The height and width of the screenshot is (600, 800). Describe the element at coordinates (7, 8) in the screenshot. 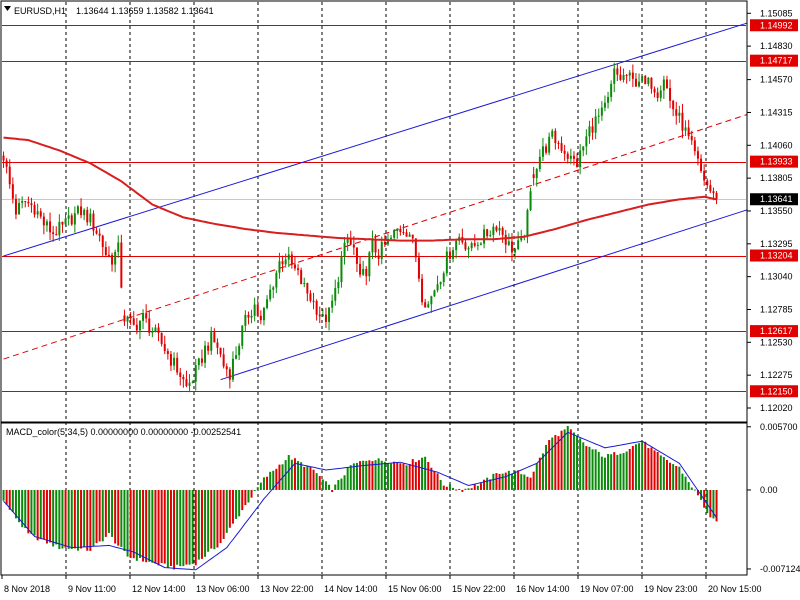

I see `symbol-dropdown-icon` at that location.